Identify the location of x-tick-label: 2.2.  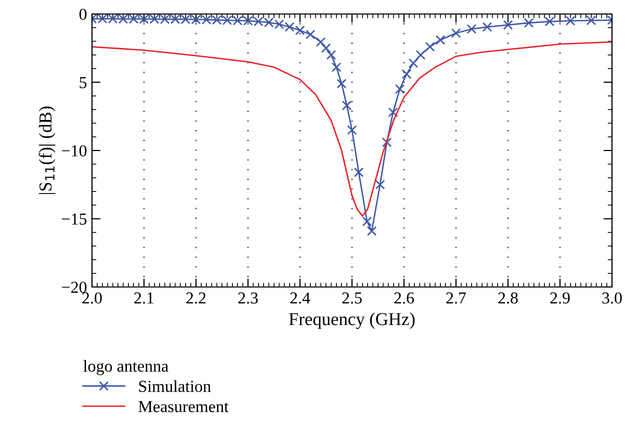
(196, 298).